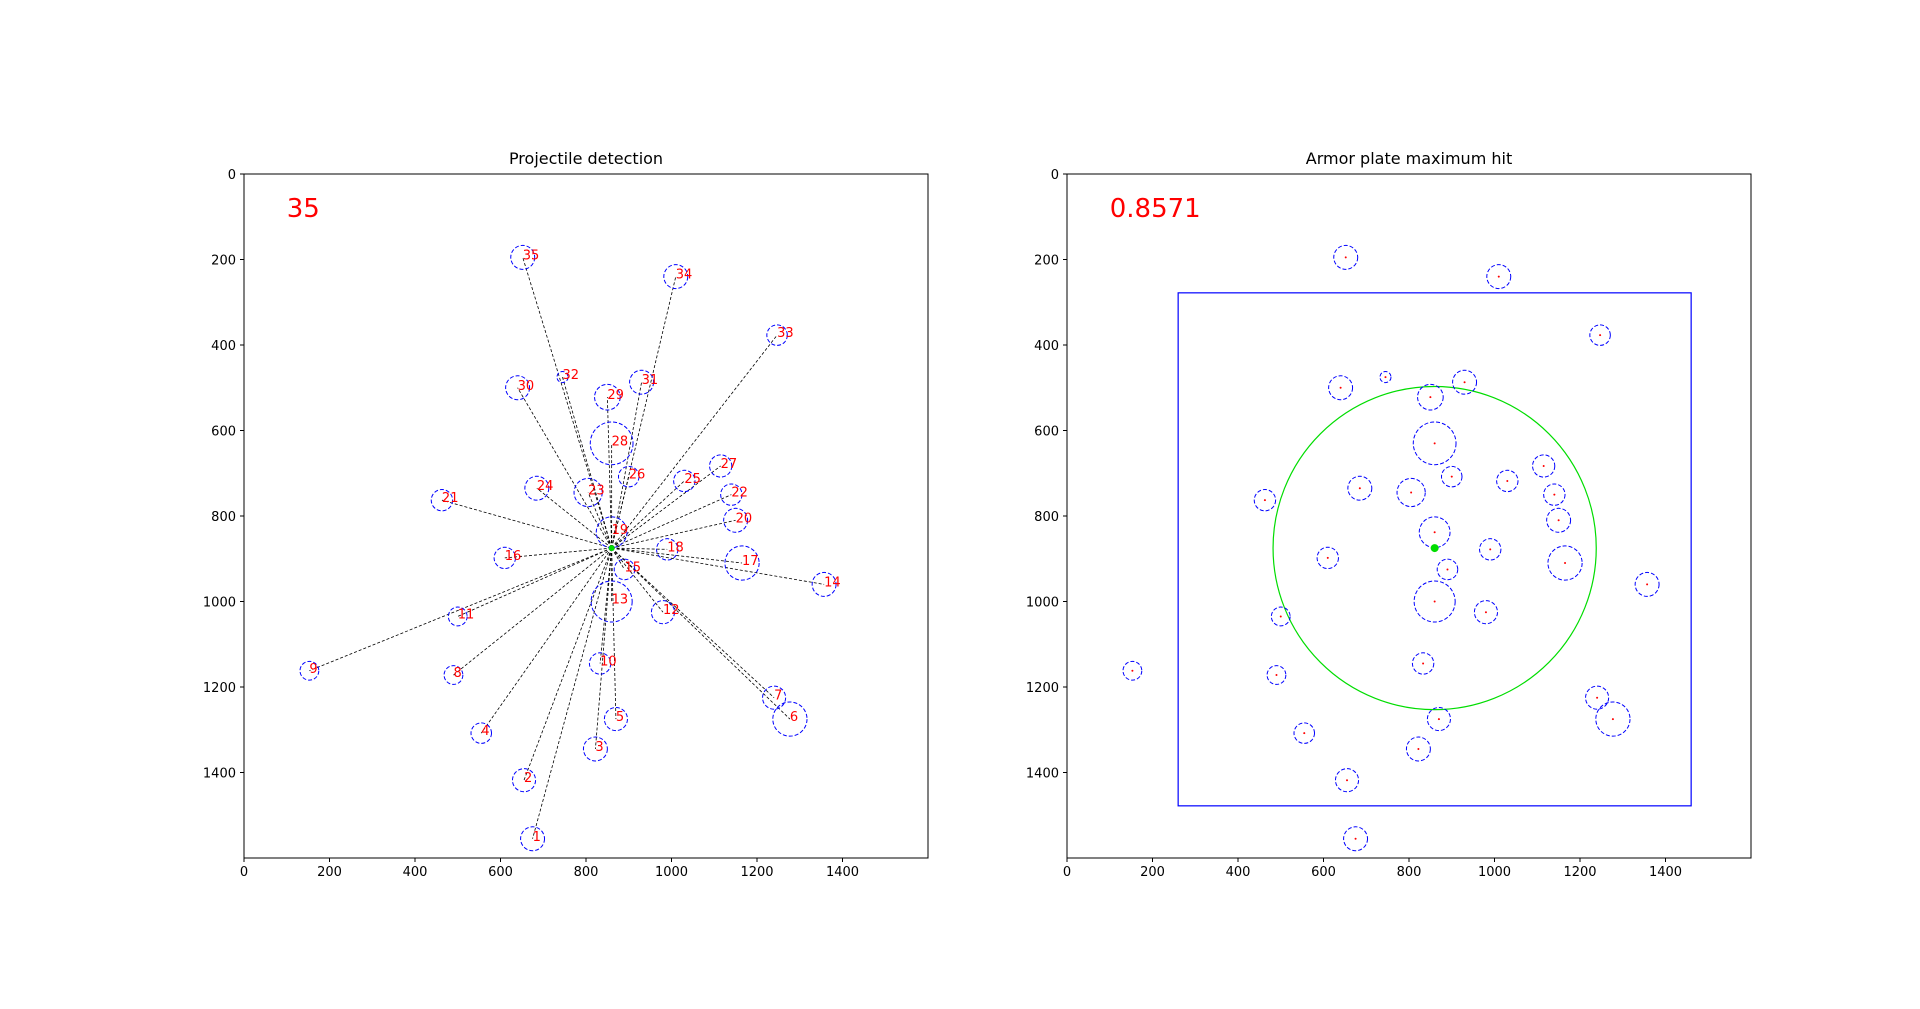 The height and width of the screenshot is (1009, 1920). What do you see at coordinates (457, 673) in the screenshot?
I see `projectile-label: 8` at bounding box center [457, 673].